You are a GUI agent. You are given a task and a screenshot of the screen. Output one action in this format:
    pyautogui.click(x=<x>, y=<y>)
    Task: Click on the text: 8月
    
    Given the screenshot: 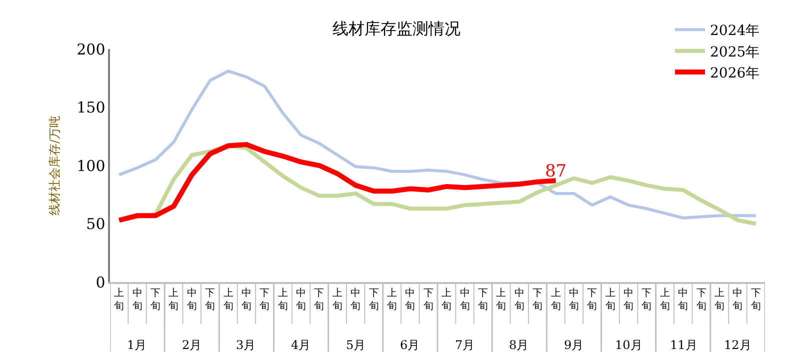 What is the action you would take?
    pyautogui.click(x=519, y=345)
    